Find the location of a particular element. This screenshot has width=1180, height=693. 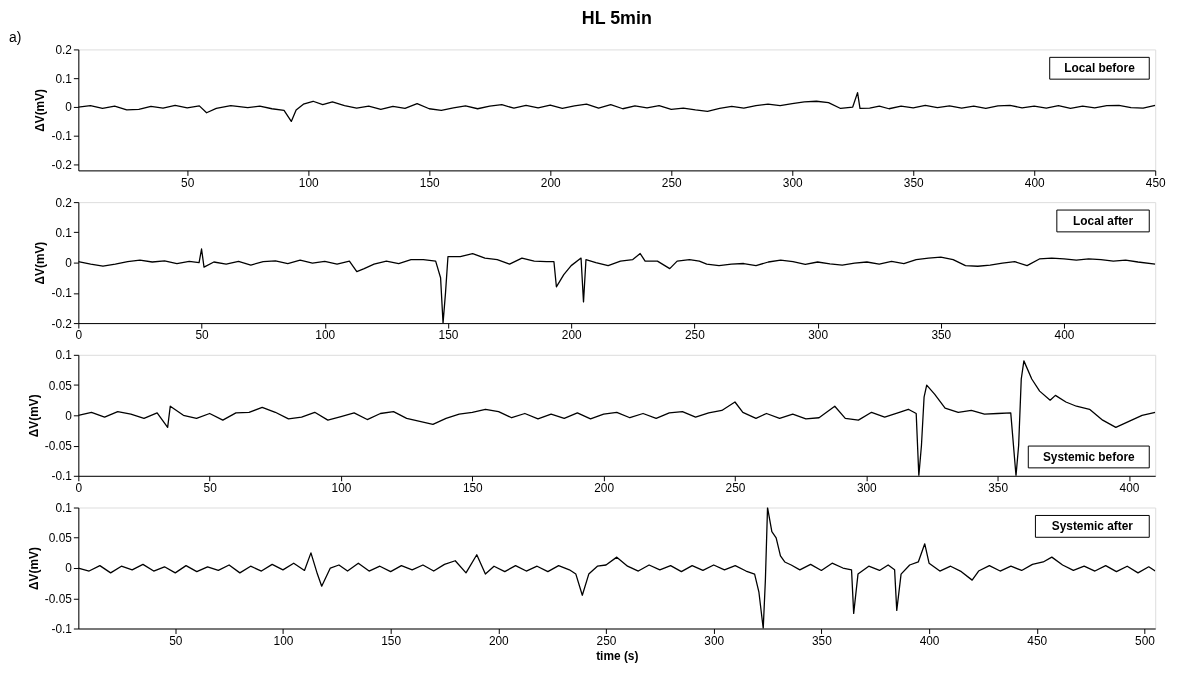

x-tick-label: 500 is located at coordinates (1145, 640).